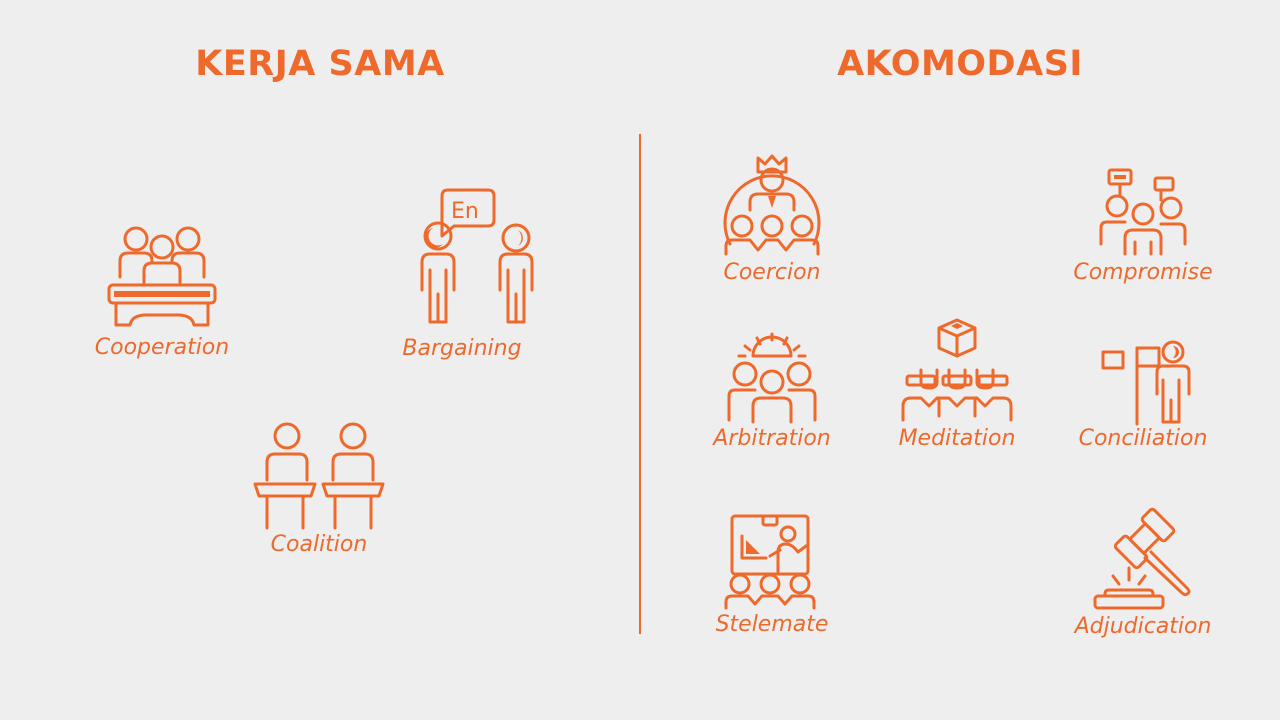 This screenshot has height=720, width=1280. Describe the element at coordinates (772, 272) in the screenshot. I see `coercion-label: Coercion` at that location.